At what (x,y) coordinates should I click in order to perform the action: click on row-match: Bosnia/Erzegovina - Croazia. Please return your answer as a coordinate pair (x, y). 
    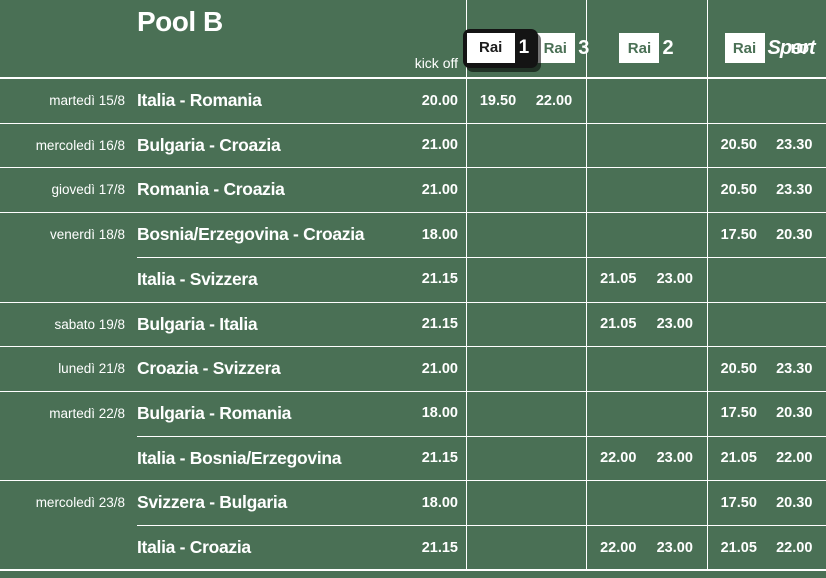
    Looking at the image, I should click on (251, 234).